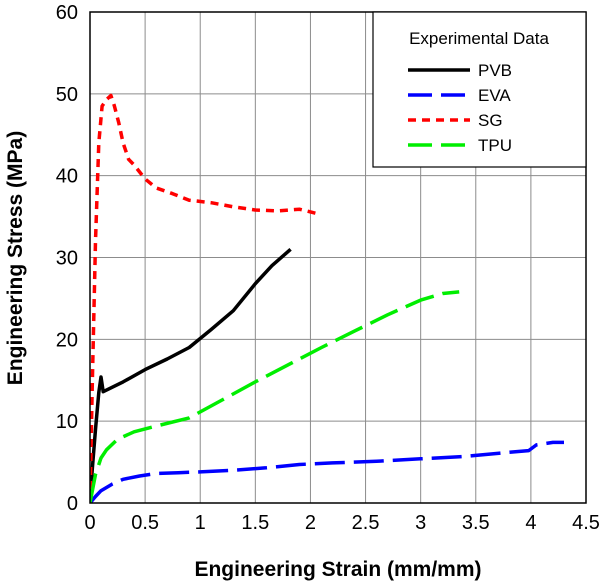 Image resolution: width=600 pixels, height=582 pixels. What do you see at coordinates (67, 340) in the screenshot?
I see `y-tick-label: 20` at bounding box center [67, 340].